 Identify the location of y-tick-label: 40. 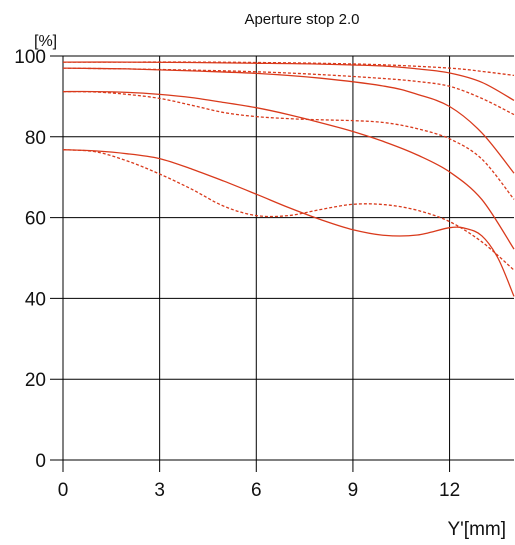
(35, 299).